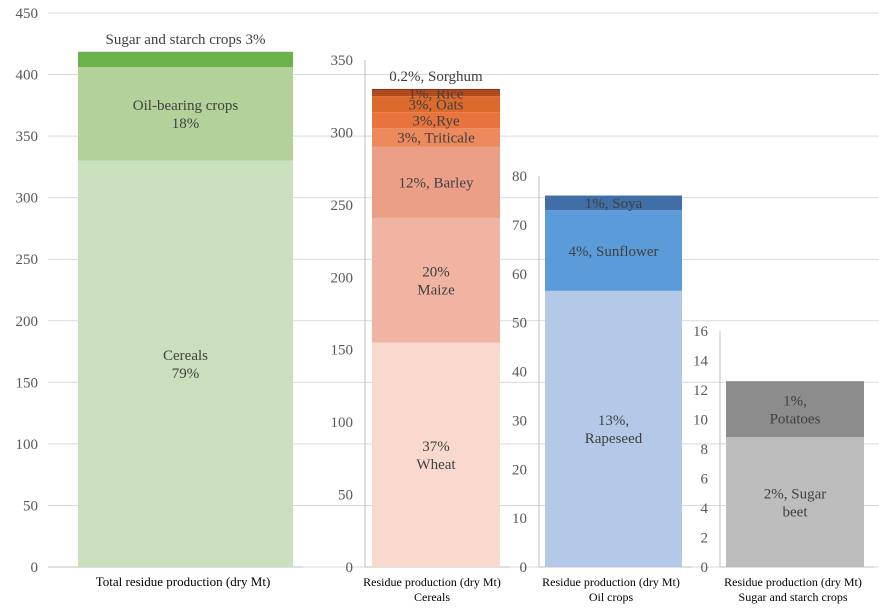  Describe the element at coordinates (519, 177) in the screenshot. I see `y-tick-label: 80` at that location.